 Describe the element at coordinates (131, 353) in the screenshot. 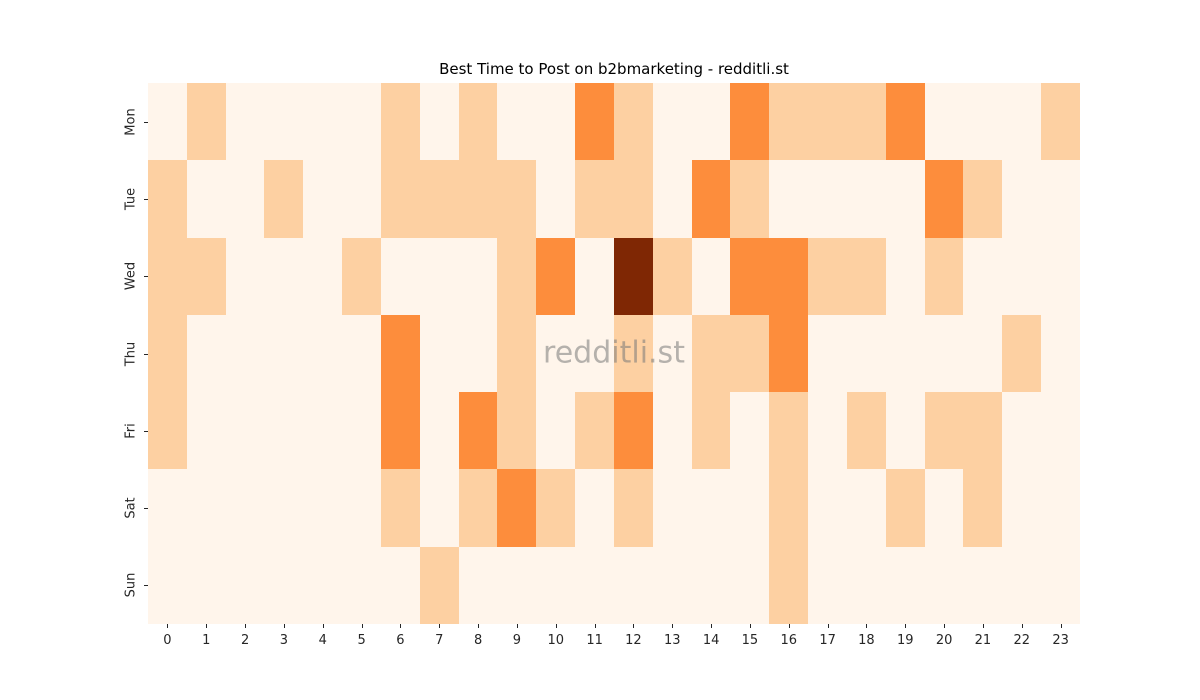

I see `y-tick-label: Thu` at that location.